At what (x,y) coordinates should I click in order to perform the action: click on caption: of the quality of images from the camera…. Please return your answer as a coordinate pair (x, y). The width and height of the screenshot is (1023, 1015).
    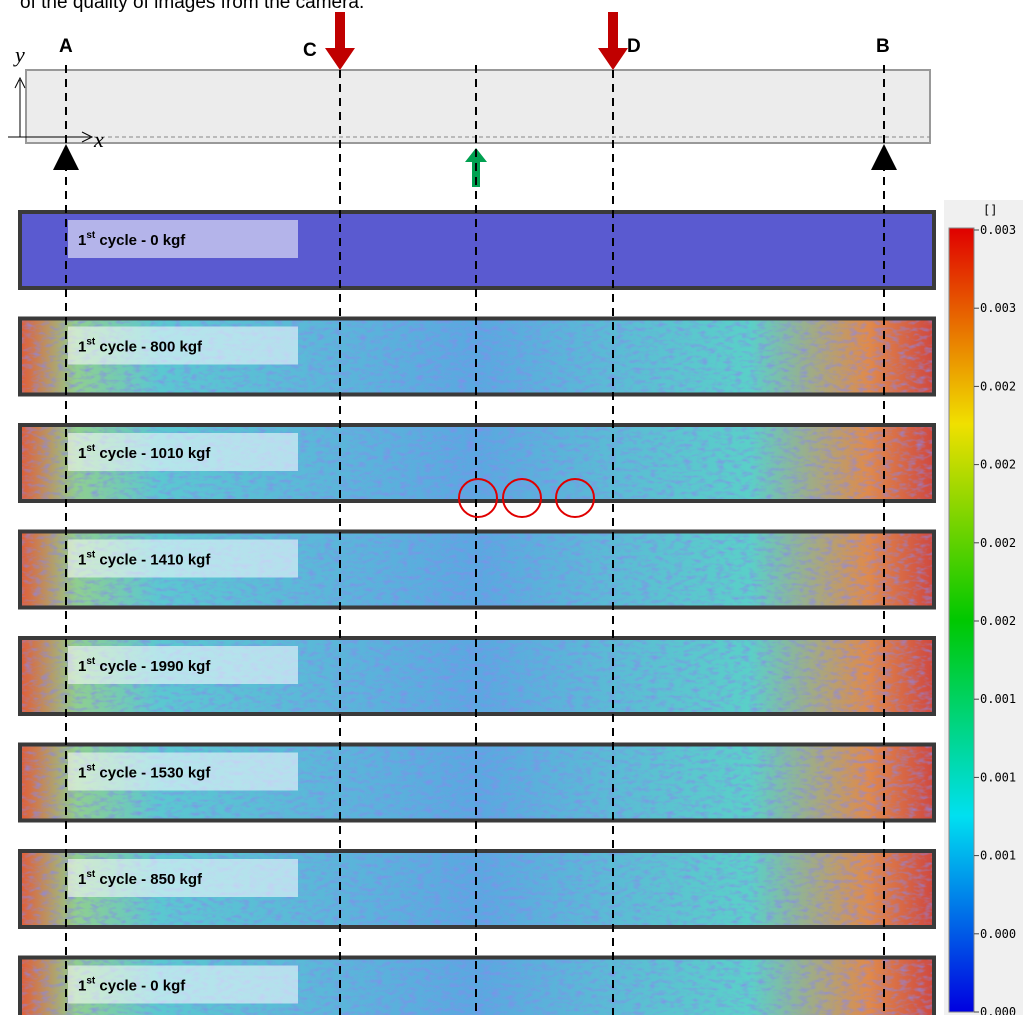
    Looking at the image, I should click on (192, 6).